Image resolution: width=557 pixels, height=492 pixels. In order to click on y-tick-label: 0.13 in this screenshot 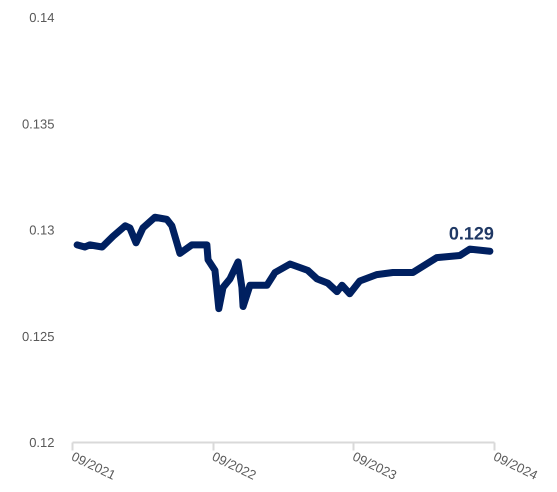, I will do `click(42, 230)`.